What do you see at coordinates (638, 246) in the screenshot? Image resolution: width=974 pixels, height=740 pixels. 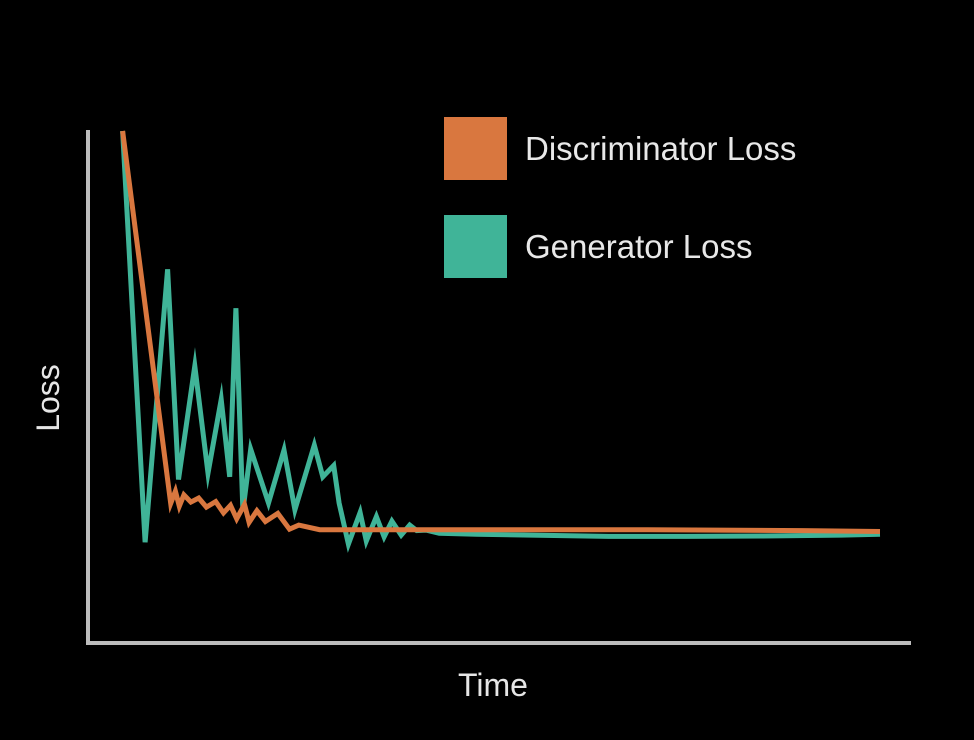 I see `legend-label-generator: Generator Loss` at bounding box center [638, 246].